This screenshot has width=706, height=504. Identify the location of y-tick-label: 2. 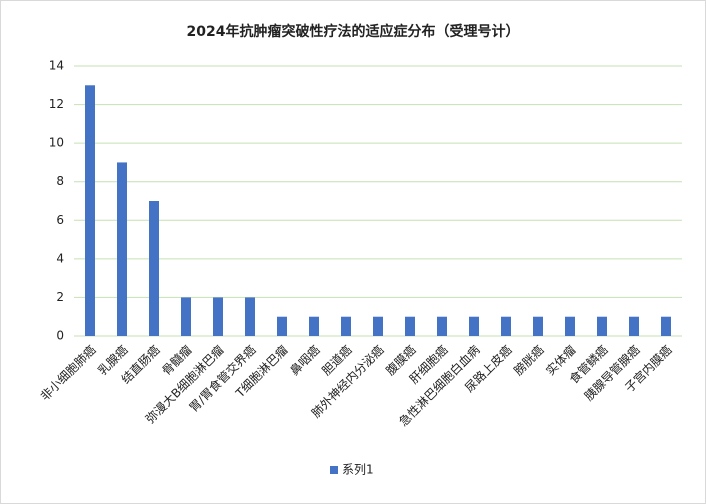
(60, 297).